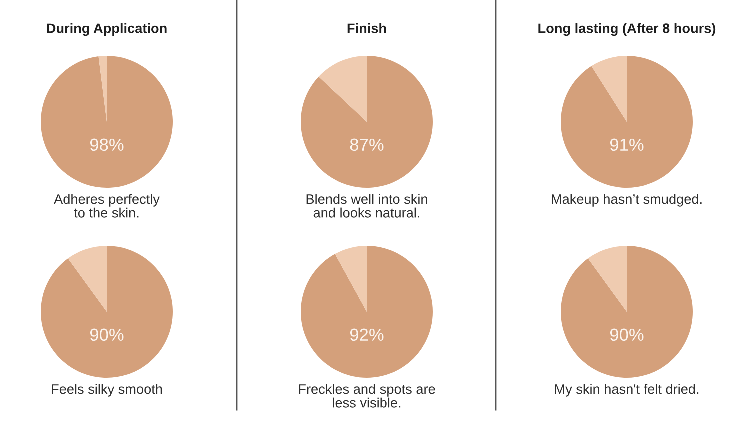 The width and height of the screenshot is (745, 426). Describe the element at coordinates (107, 29) in the screenshot. I see `chart-title: During Application` at that location.